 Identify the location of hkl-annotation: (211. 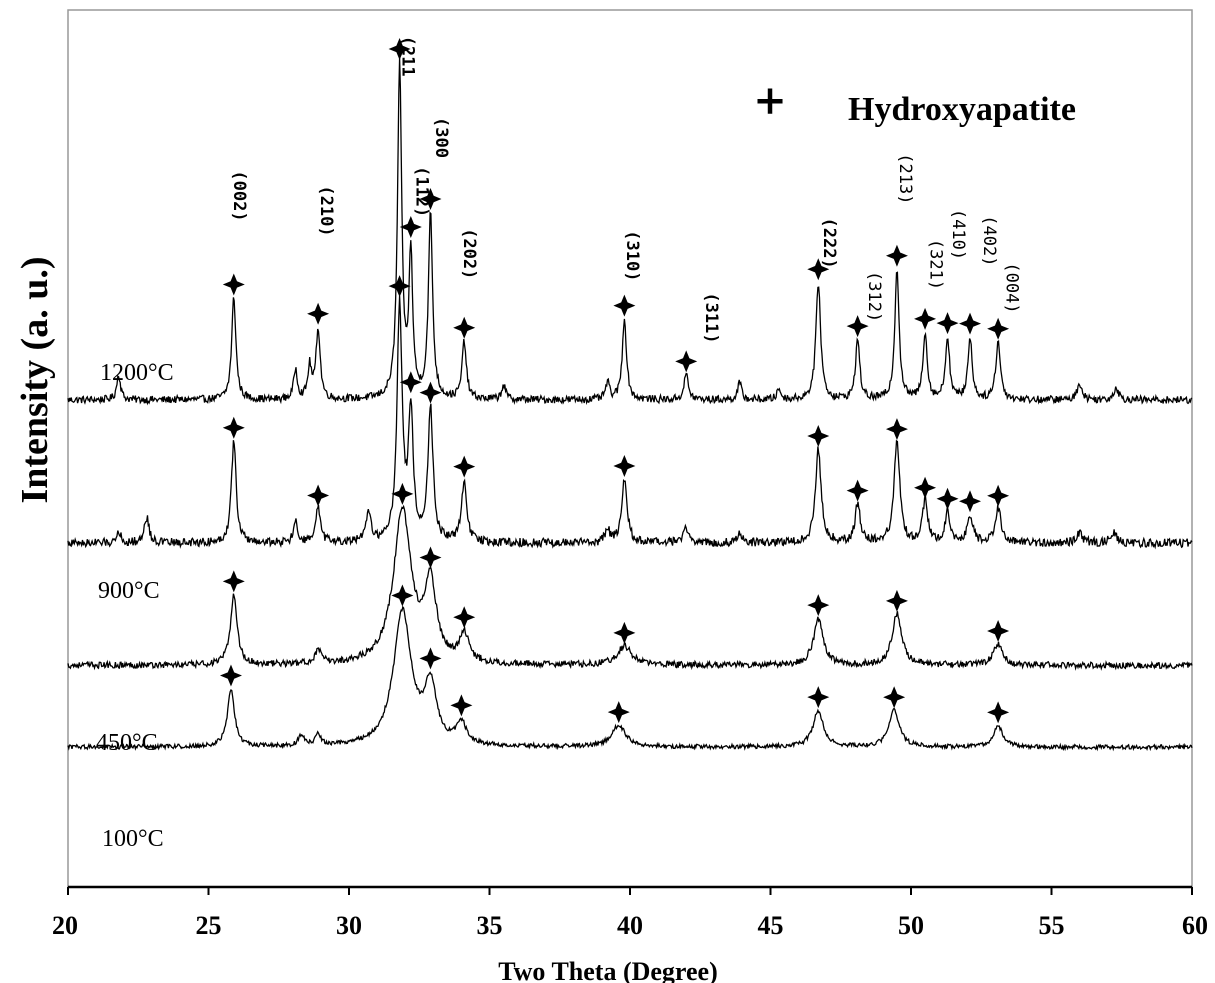
(407, 56).